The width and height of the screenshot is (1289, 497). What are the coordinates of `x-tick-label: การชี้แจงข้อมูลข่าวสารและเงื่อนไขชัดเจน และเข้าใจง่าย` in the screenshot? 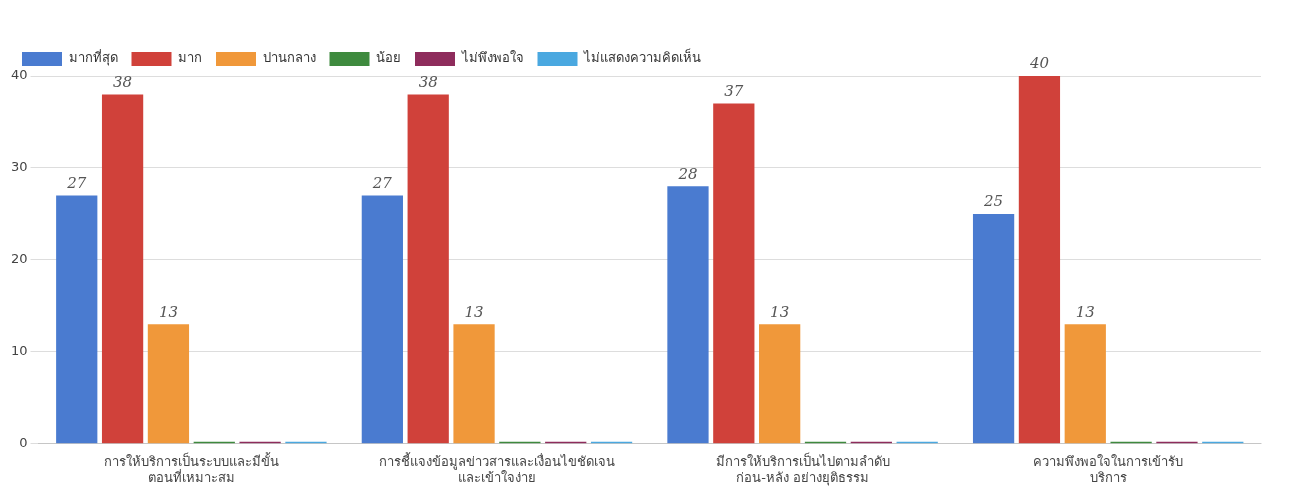 It's located at (496, 468).